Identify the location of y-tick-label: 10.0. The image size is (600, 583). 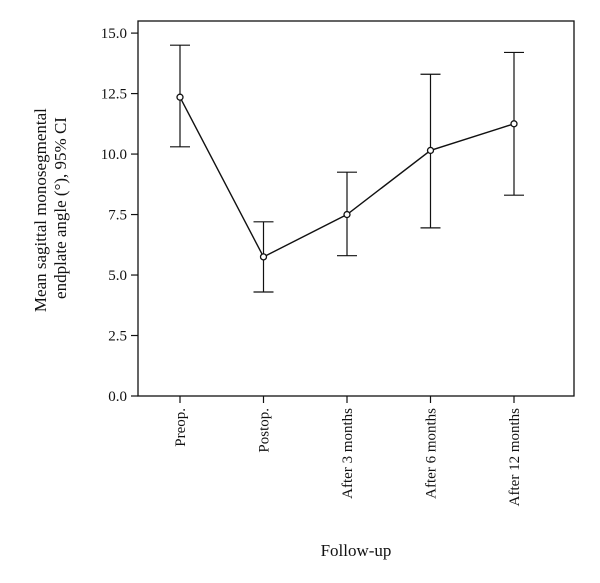
(114, 155).